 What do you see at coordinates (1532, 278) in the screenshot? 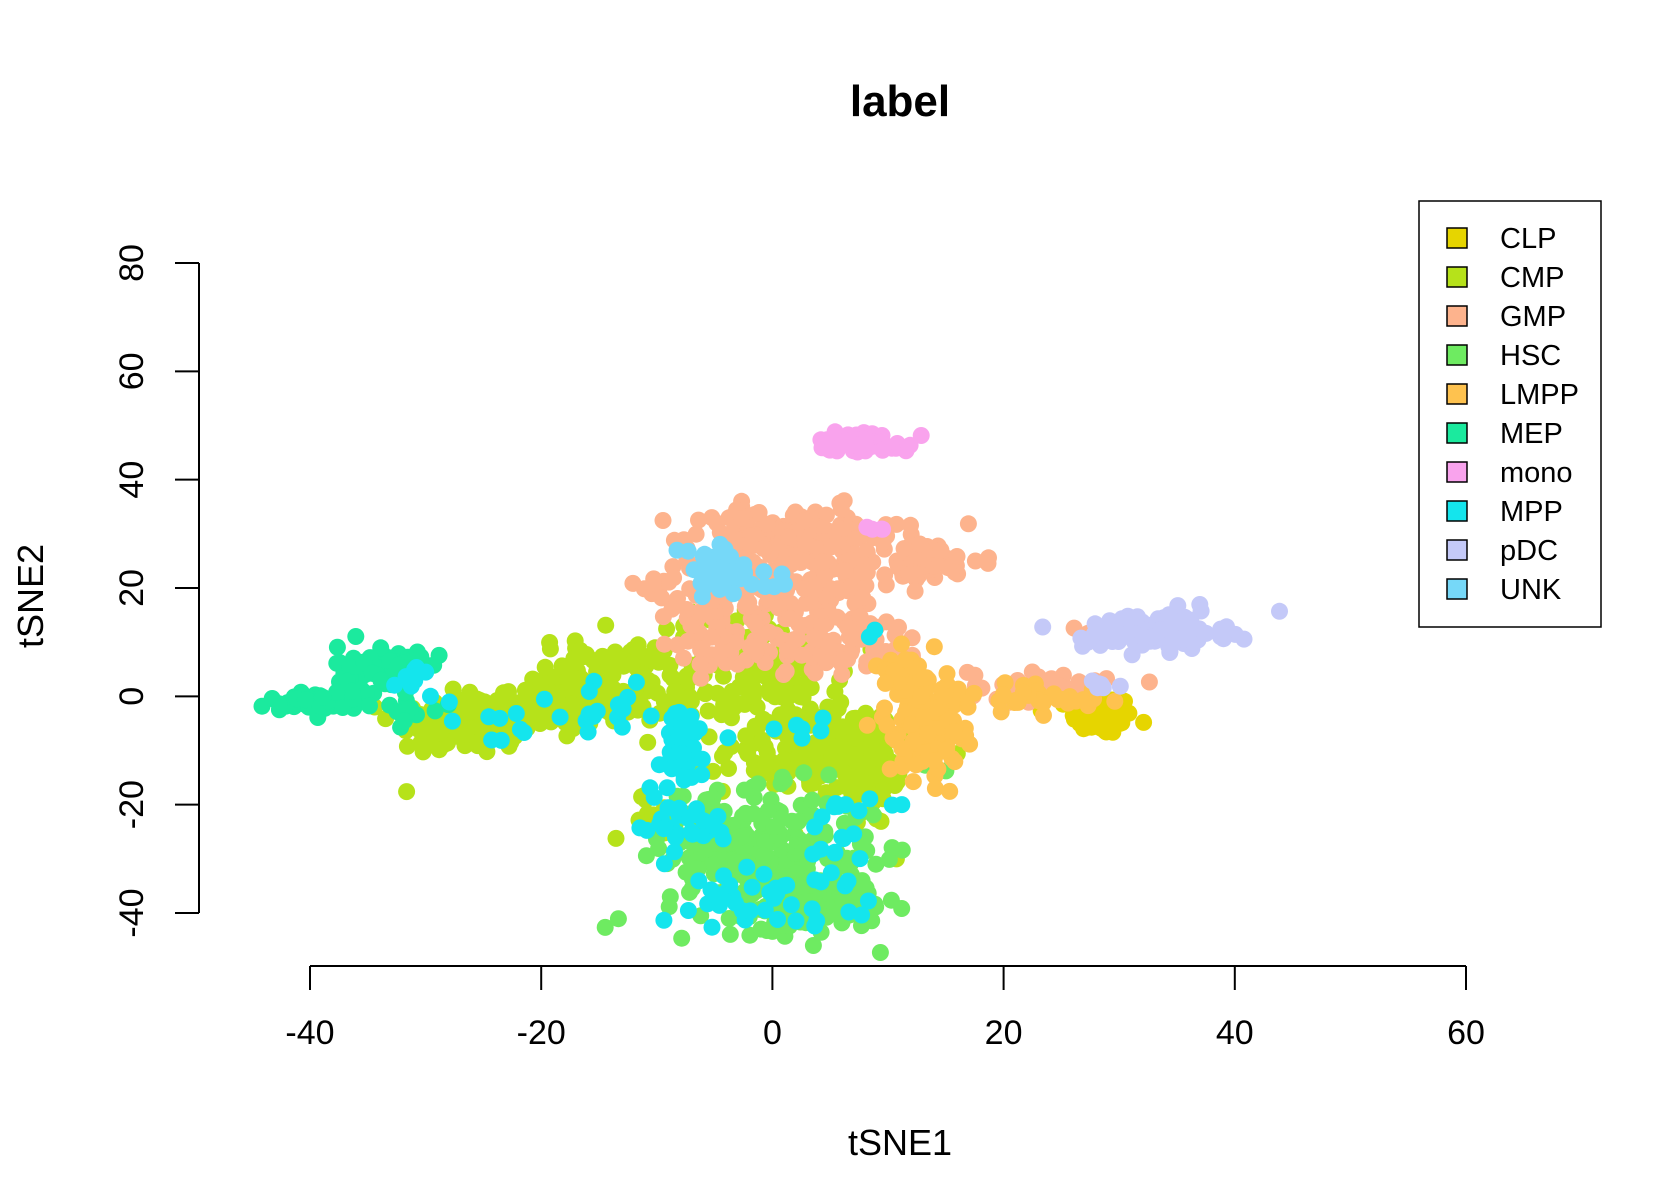
I see `legend-label: CMP` at bounding box center [1532, 278].